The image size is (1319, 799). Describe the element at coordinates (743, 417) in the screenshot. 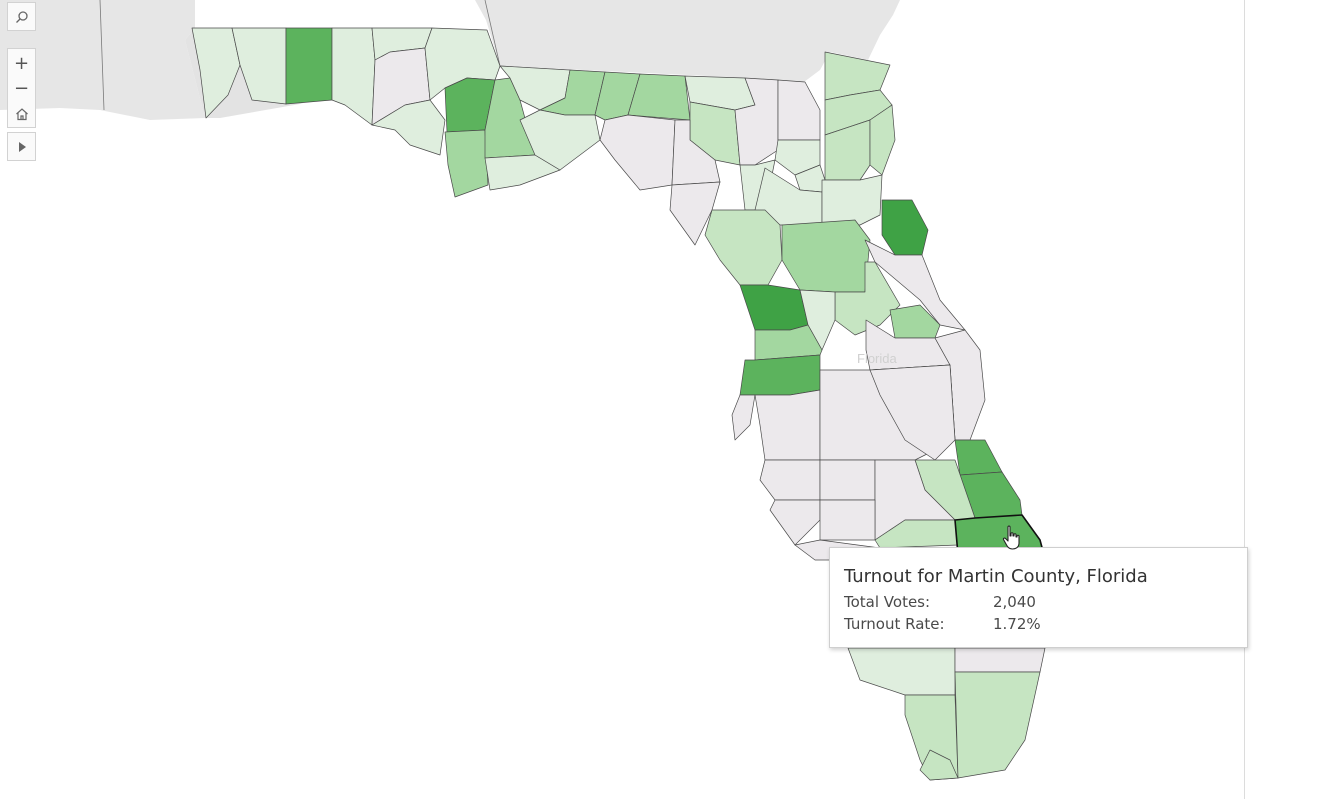

I see `county-pinellas` at that location.